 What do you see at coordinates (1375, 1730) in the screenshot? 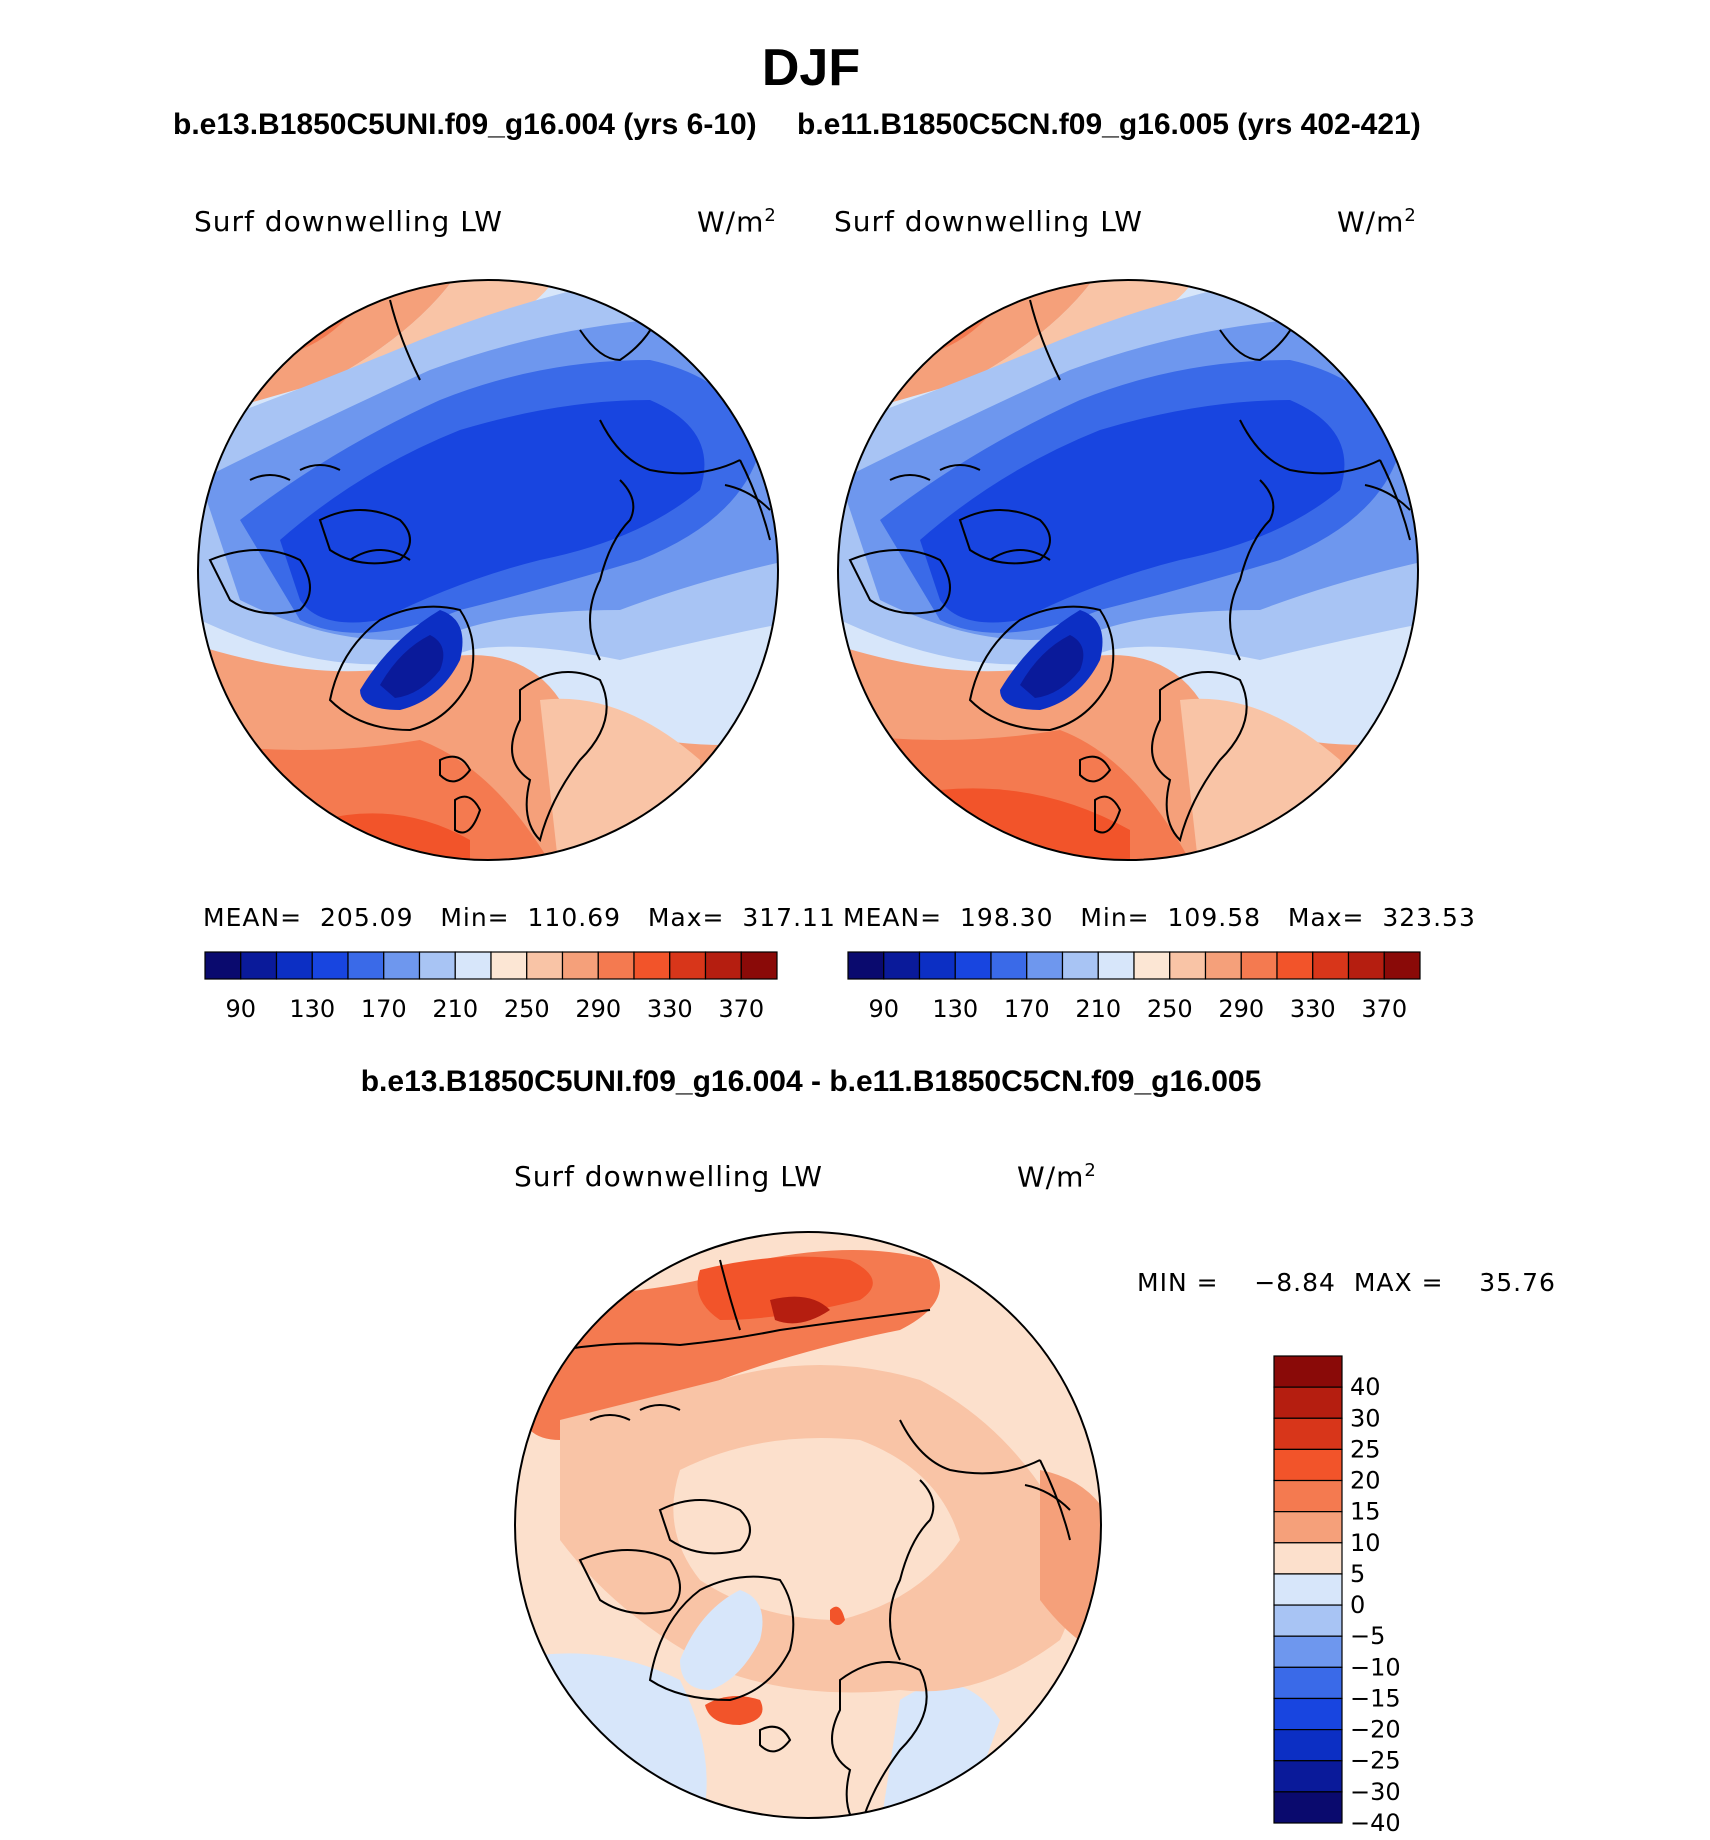
I see `colorbar-difference-tick-label: −20` at bounding box center [1375, 1730].